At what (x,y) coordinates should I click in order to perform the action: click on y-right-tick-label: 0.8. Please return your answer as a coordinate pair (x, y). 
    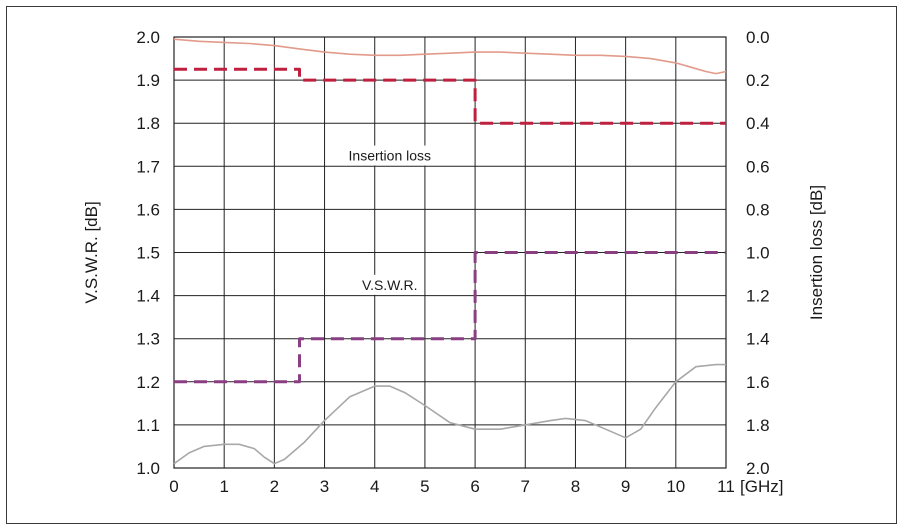
    Looking at the image, I should click on (758, 209).